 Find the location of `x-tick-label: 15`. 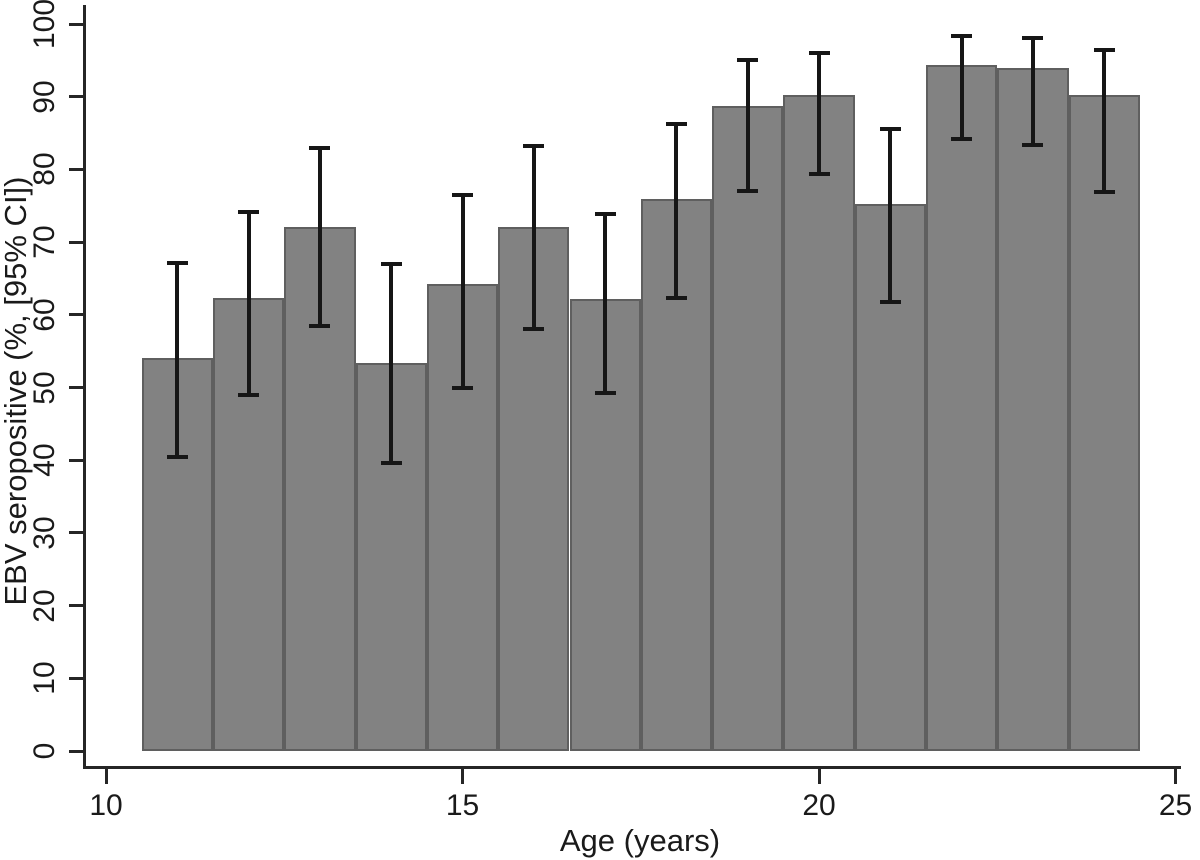

x-tick-label: 15 is located at coordinates (462, 805).